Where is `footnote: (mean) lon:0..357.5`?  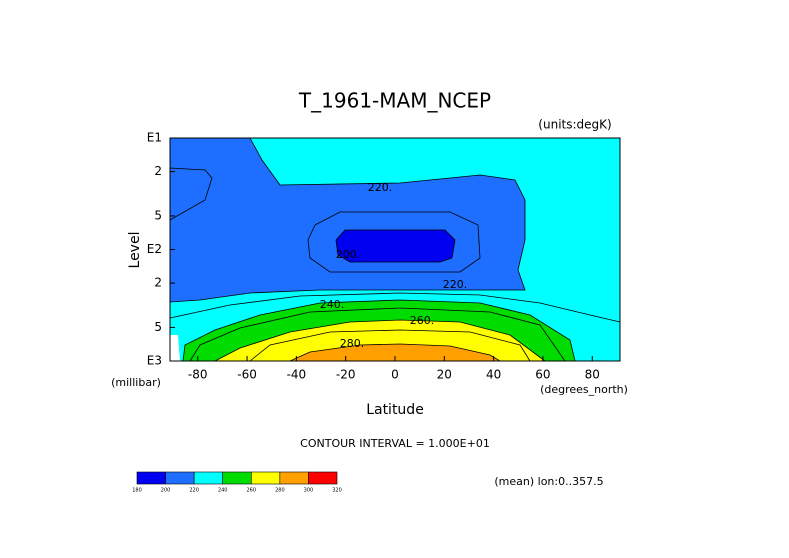 footnote: (mean) lon:0..357.5 is located at coordinates (548, 481).